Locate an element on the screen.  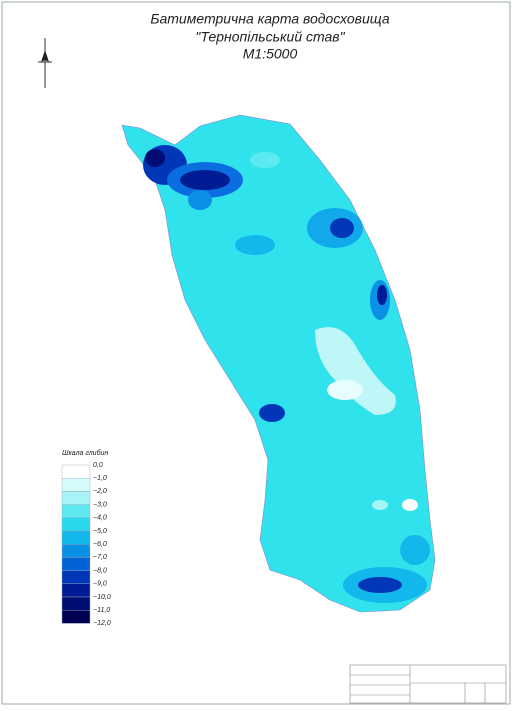
legend-label: −2,0 is located at coordinates (100, 491).